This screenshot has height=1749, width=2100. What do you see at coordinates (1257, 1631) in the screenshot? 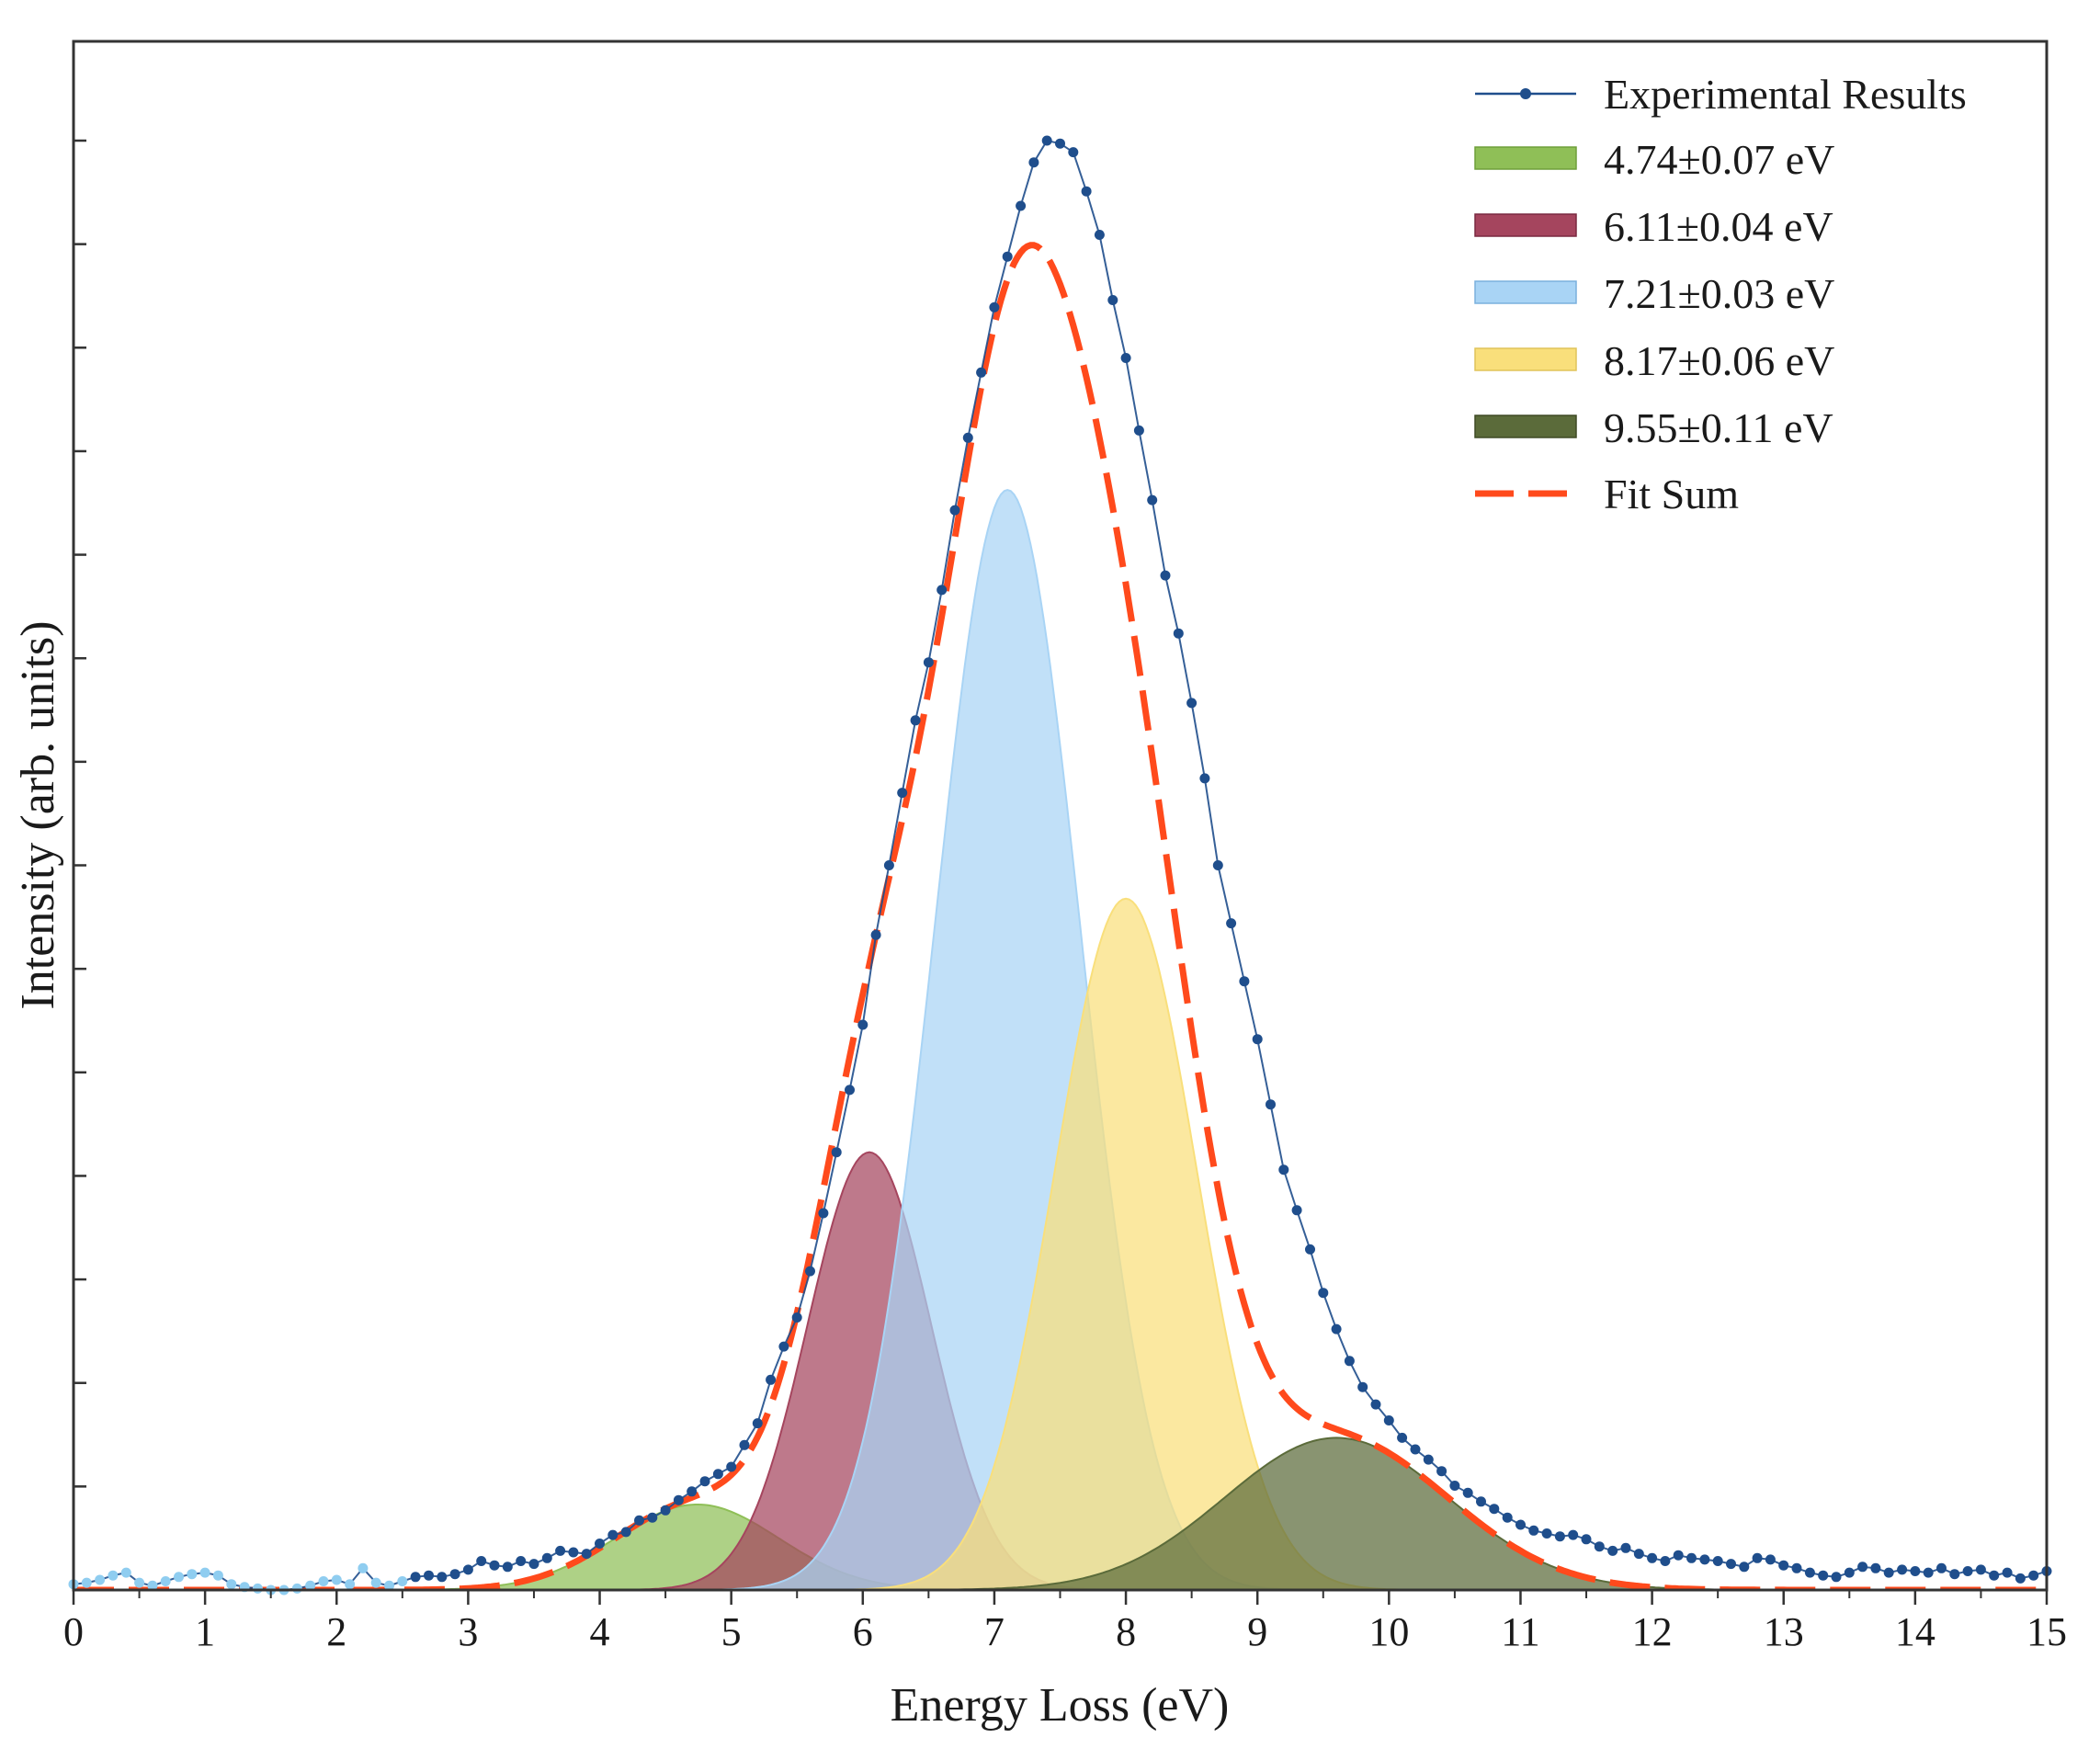
I see `x-tick-label: 9` at bounding box center [1257, 1631].